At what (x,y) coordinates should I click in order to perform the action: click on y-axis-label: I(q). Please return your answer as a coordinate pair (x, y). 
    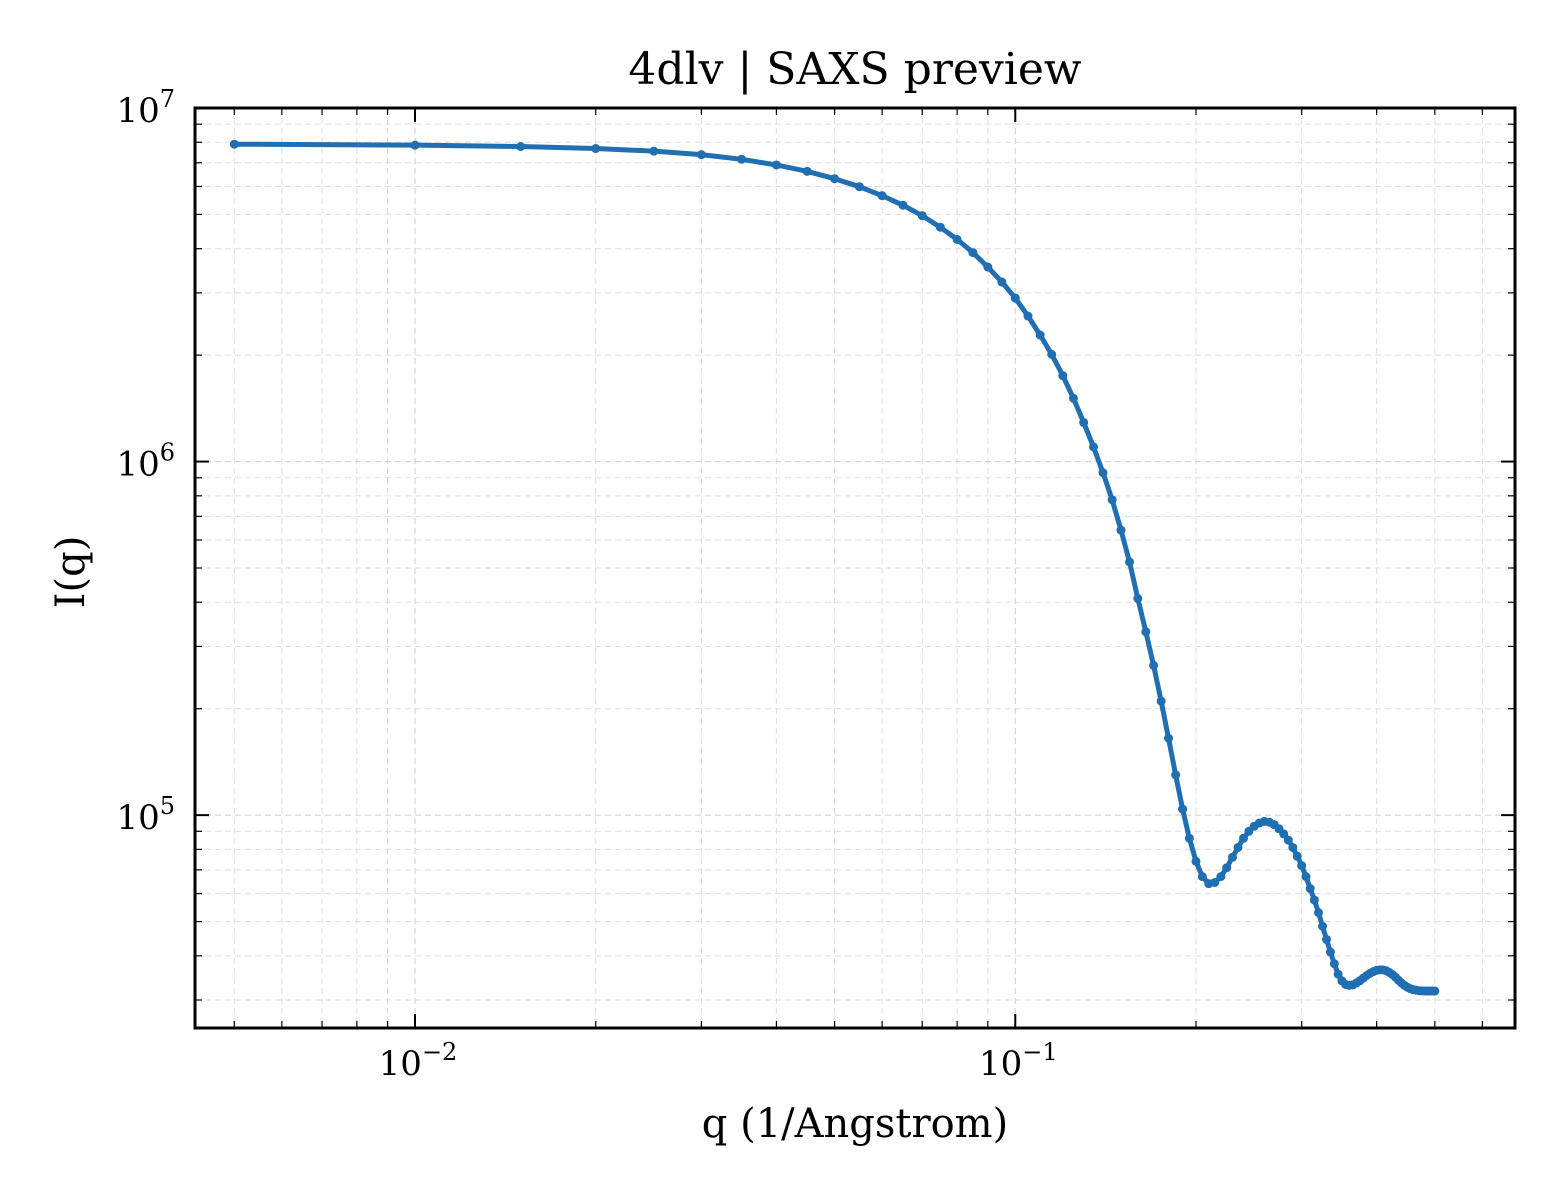
    Looking at the image, I should click on (71, 572).